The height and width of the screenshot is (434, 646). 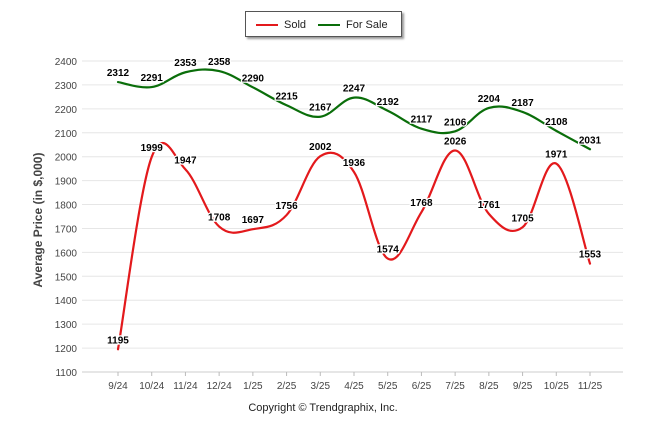 I want to click on data-label-for-sale: 2187, so click(x=522, y=103).